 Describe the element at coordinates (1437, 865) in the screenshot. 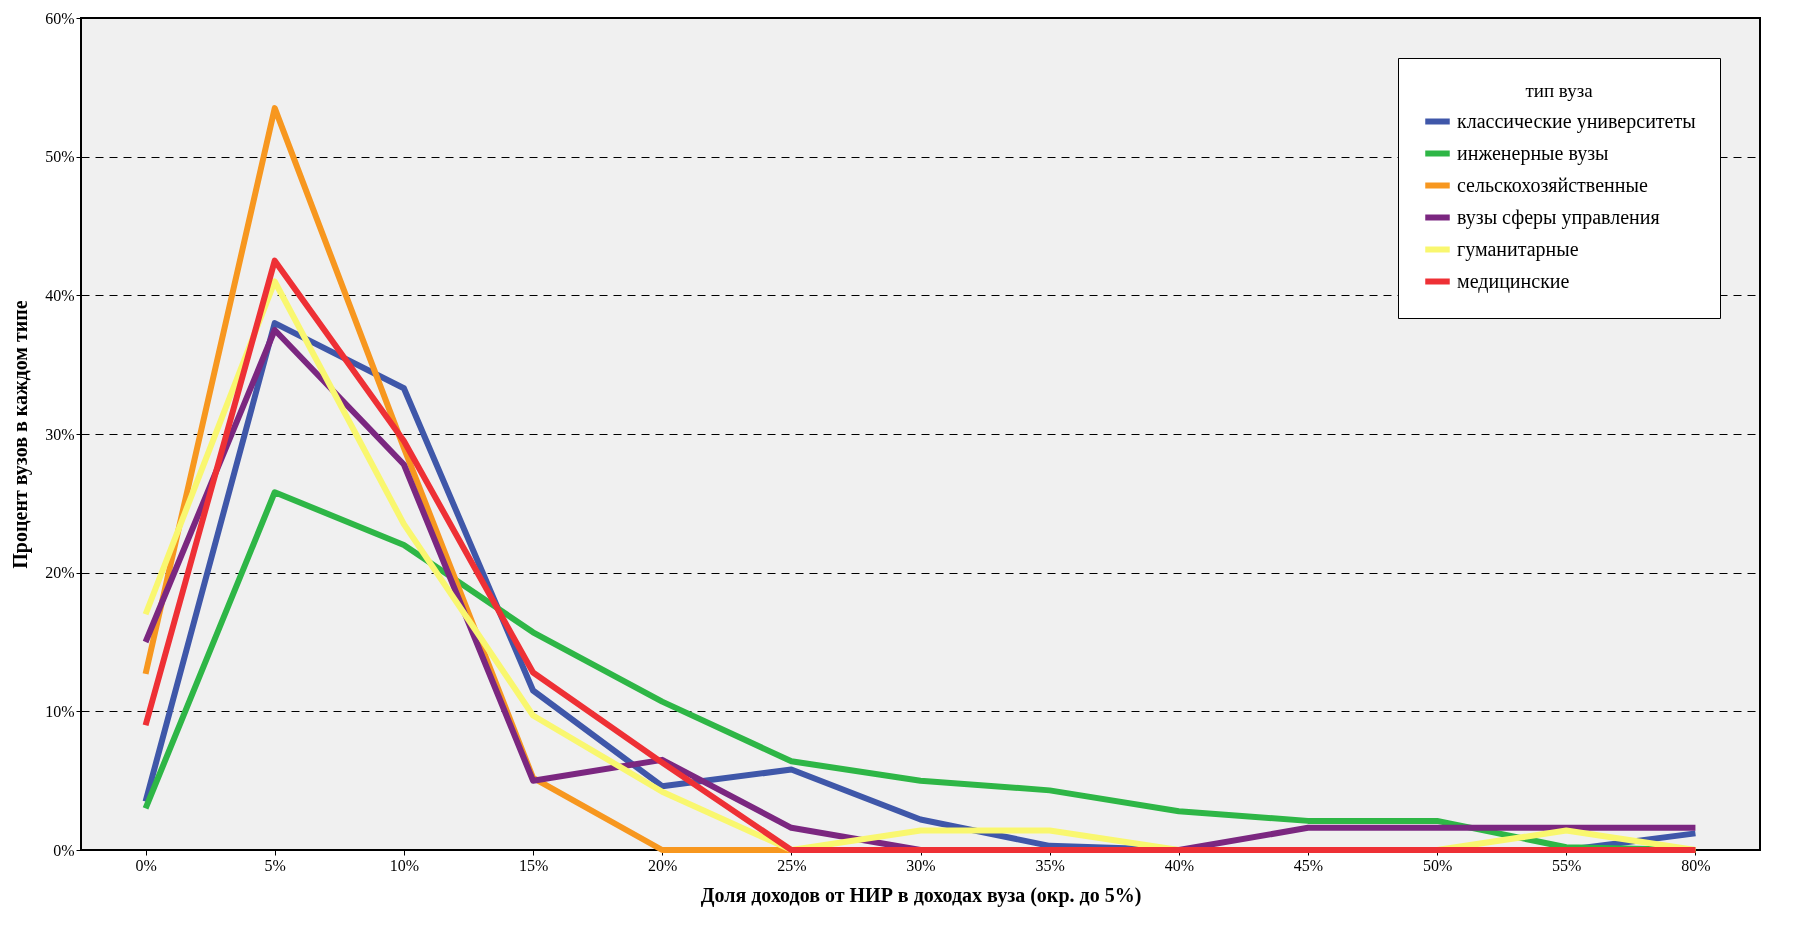

I see `x-tick-label: 50%` at that location.